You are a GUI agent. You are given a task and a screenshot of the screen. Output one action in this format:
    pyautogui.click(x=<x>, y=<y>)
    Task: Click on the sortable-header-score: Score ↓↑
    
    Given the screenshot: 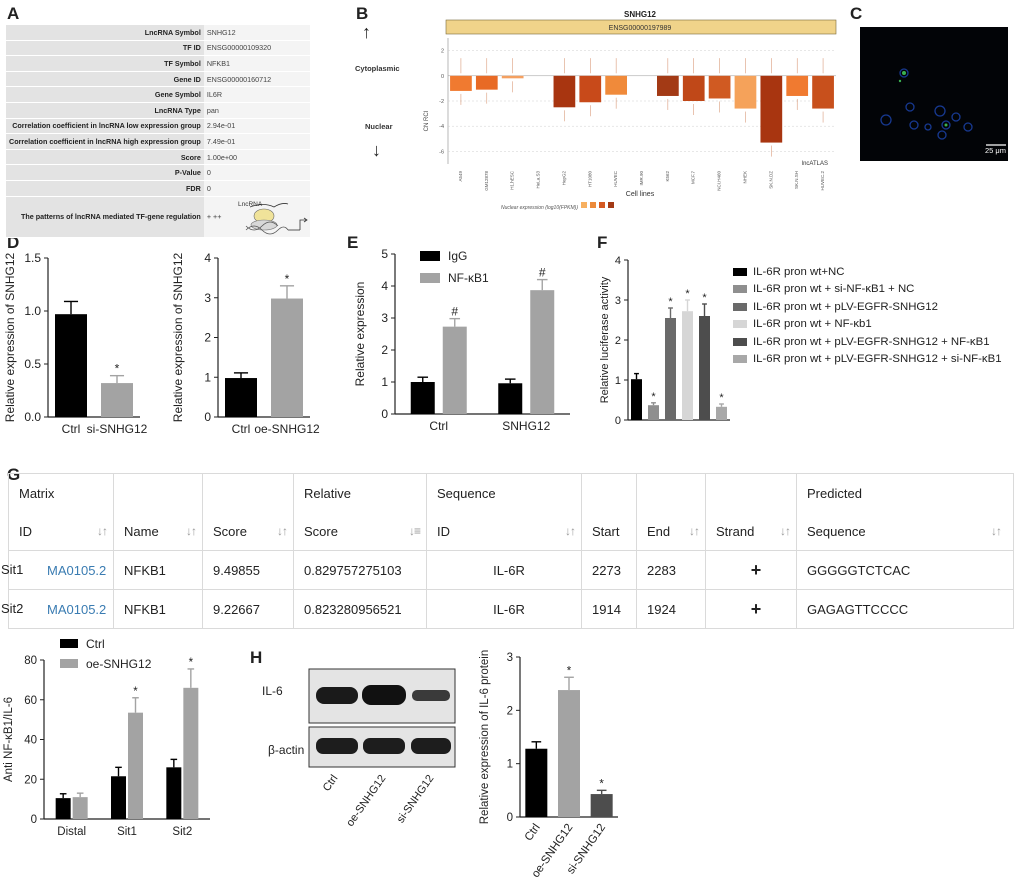 What is the action you would take?
    pyautogui.click(x=248, y=531)
    